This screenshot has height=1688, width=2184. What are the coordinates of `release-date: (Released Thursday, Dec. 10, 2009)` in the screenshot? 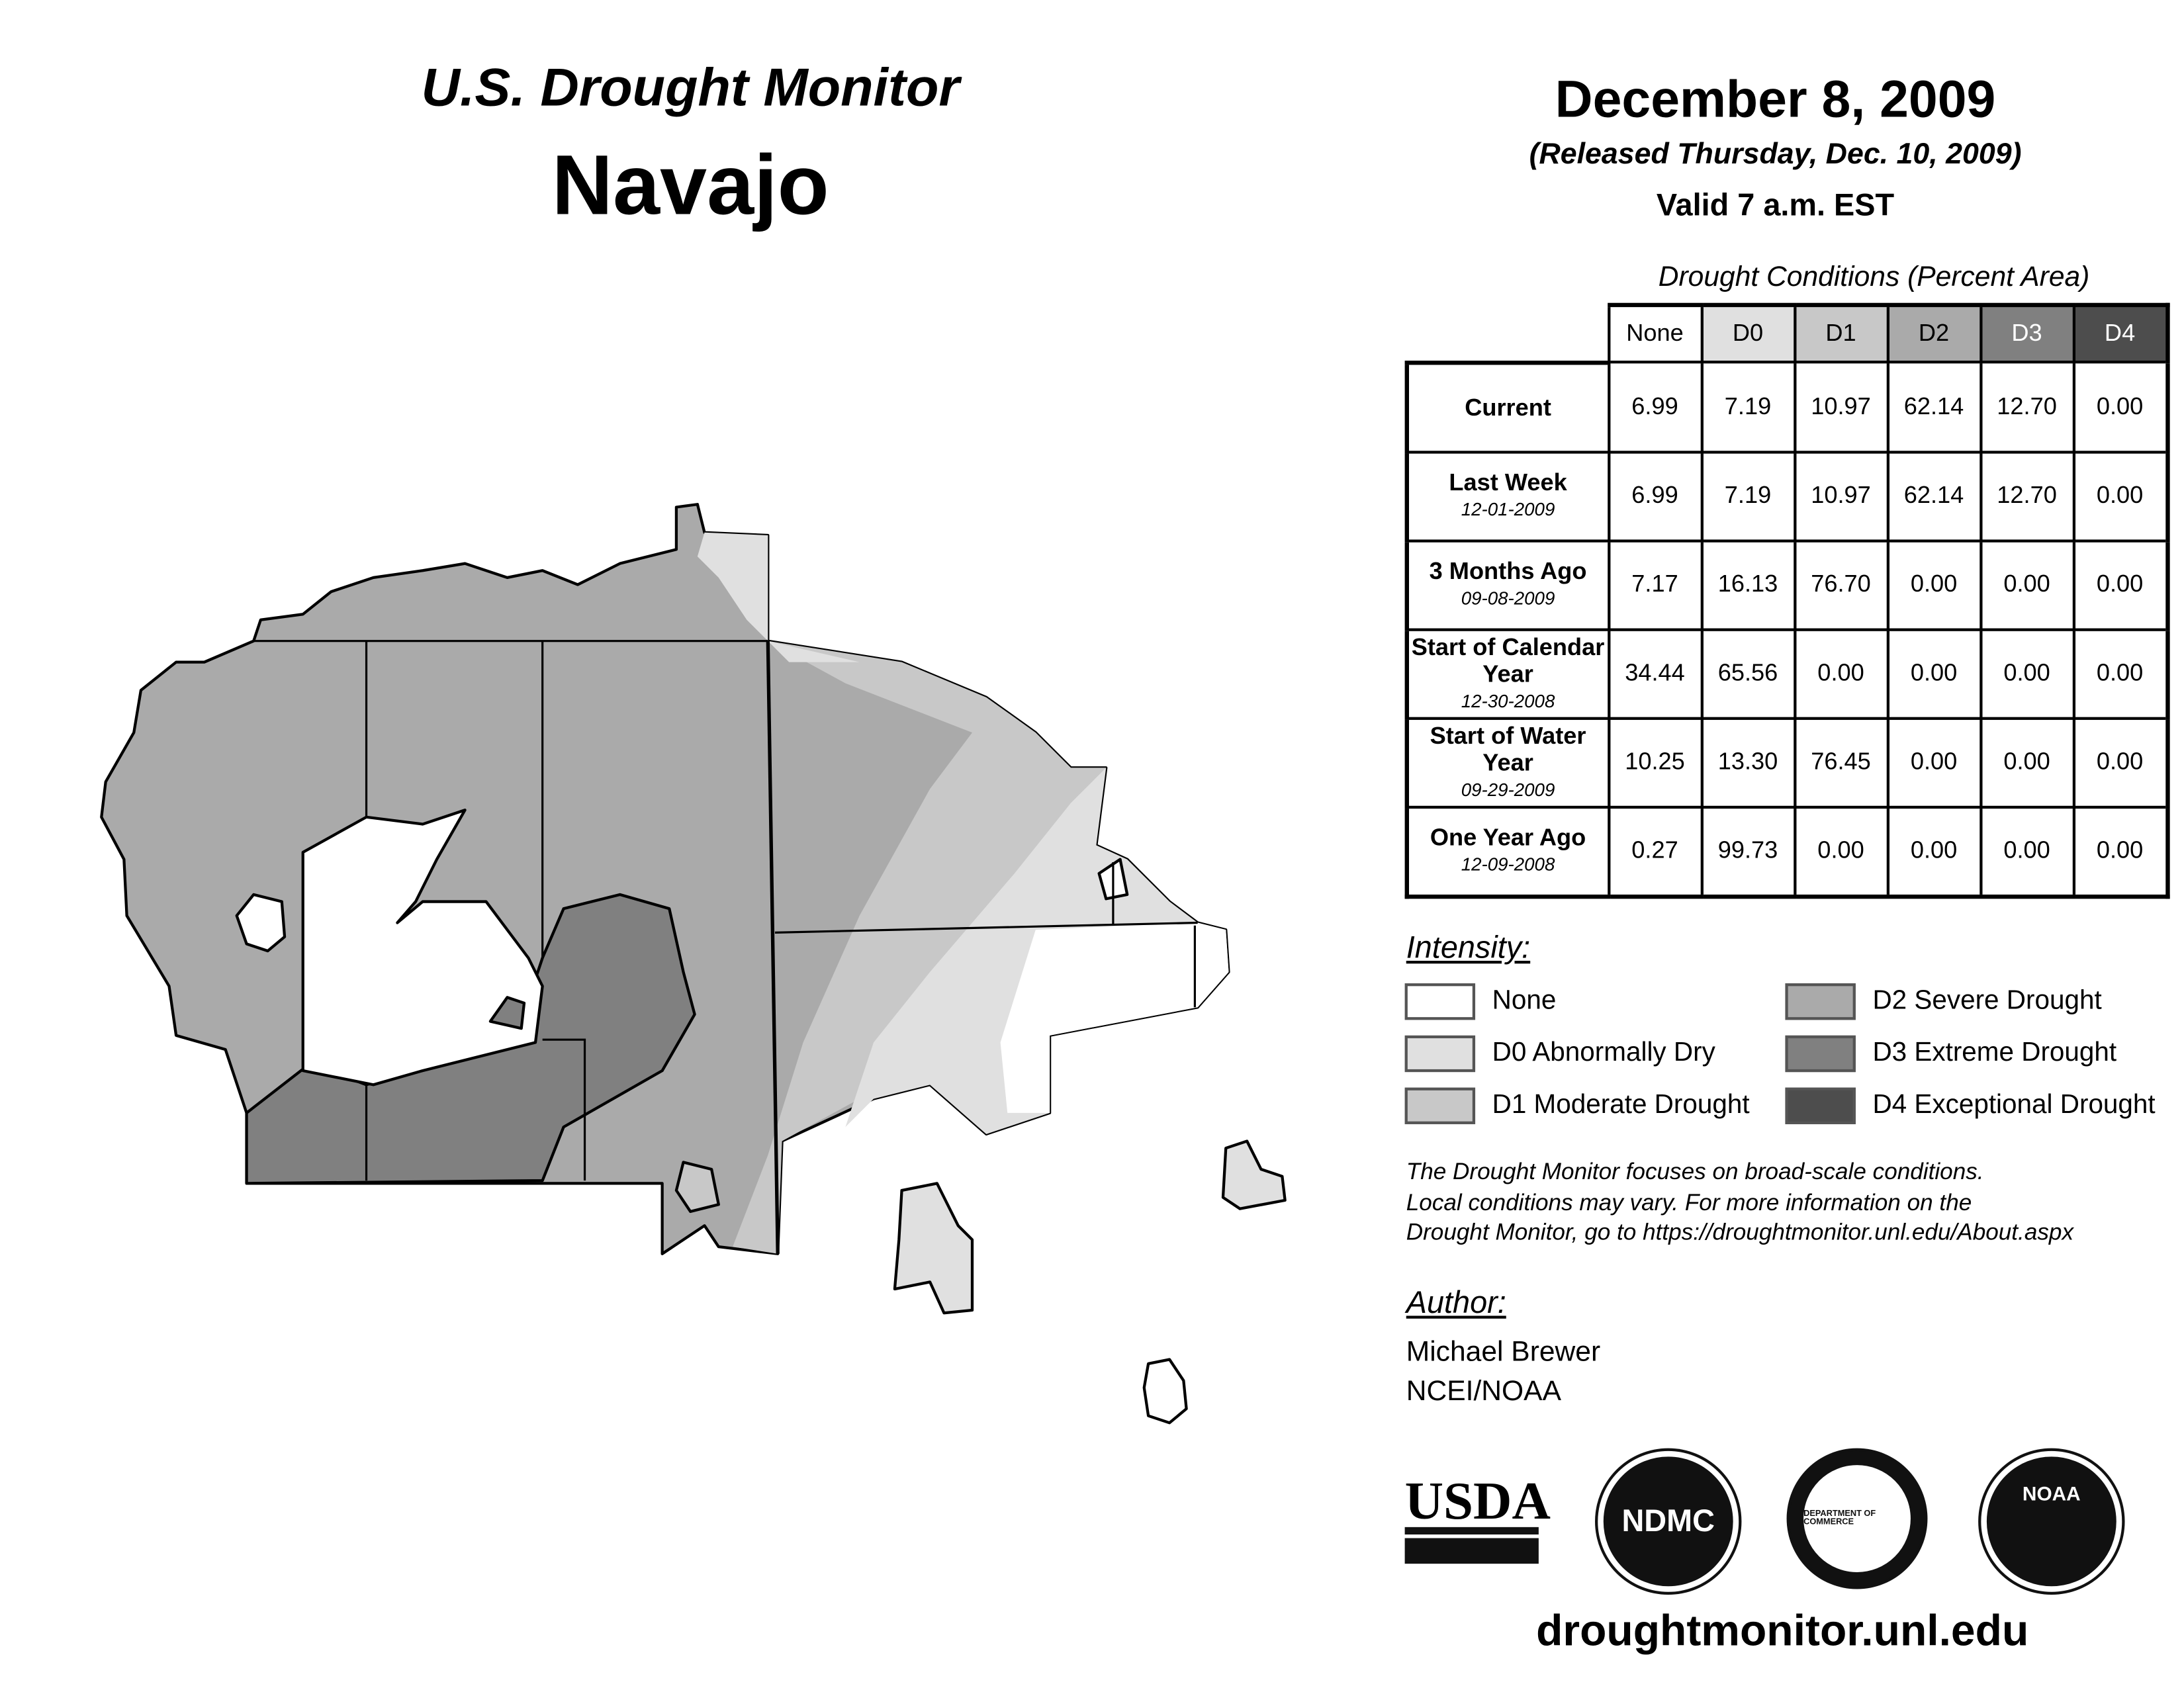 It's located at (1775, 154).